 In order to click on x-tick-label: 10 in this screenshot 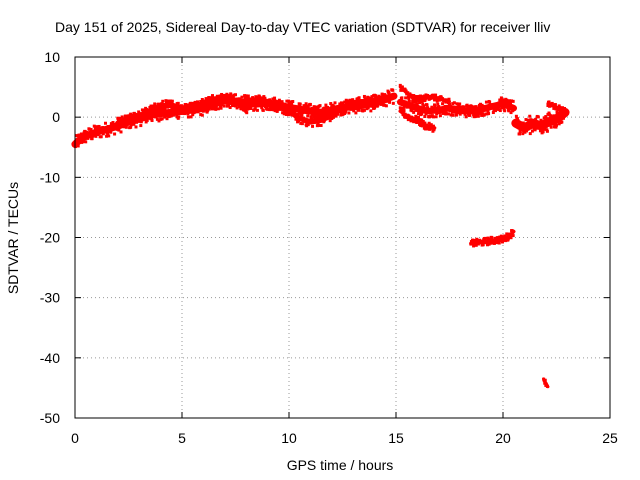, I will do `click(289, 438)`.